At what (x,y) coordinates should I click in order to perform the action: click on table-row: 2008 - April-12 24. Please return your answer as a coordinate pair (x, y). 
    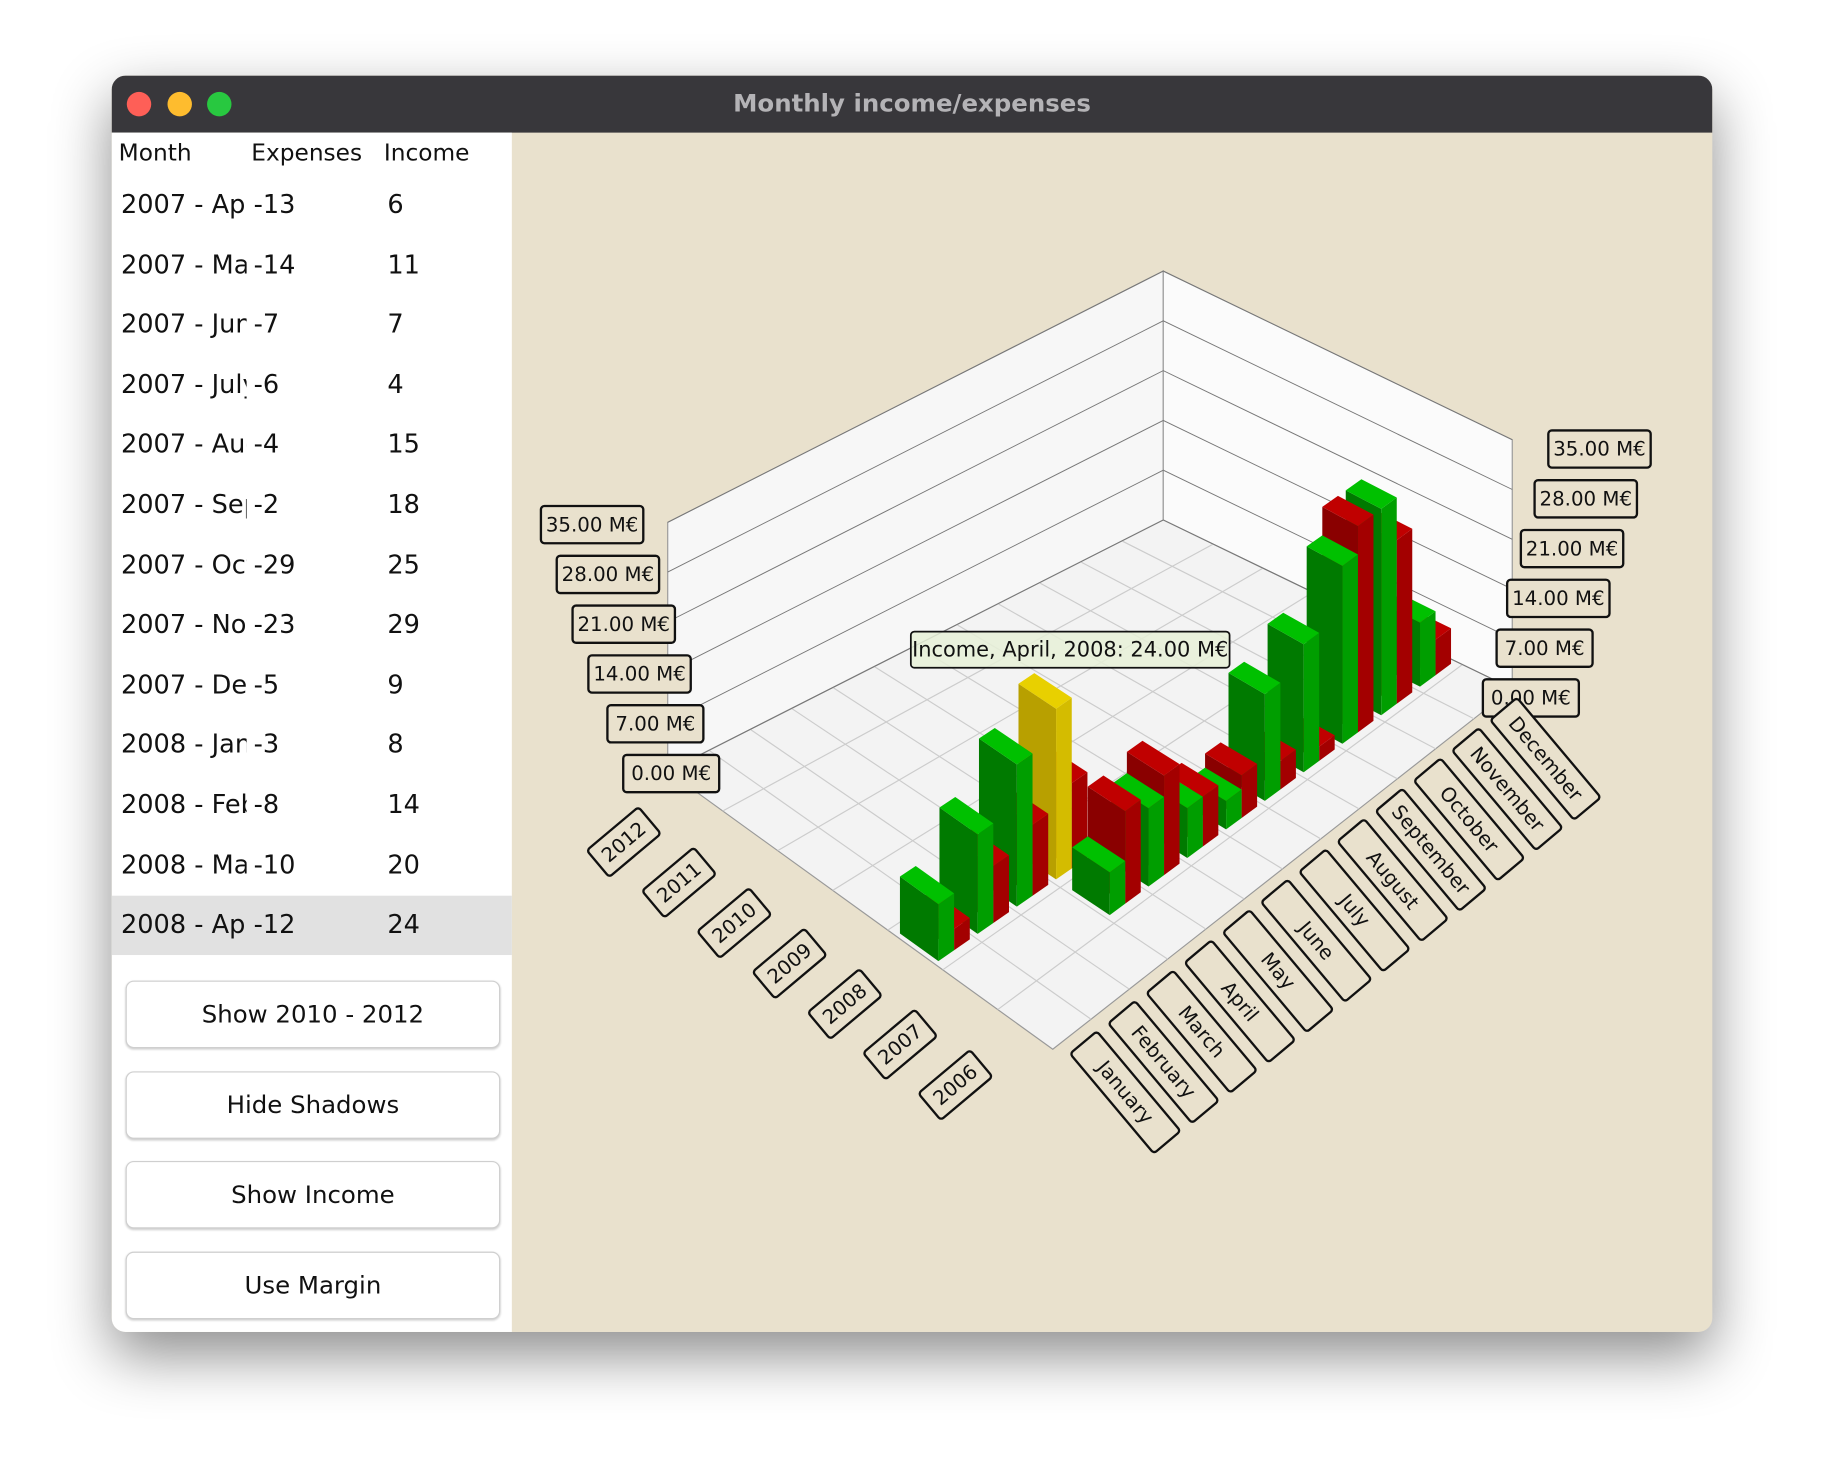
    Looking at the image, I should click on (311, 925).